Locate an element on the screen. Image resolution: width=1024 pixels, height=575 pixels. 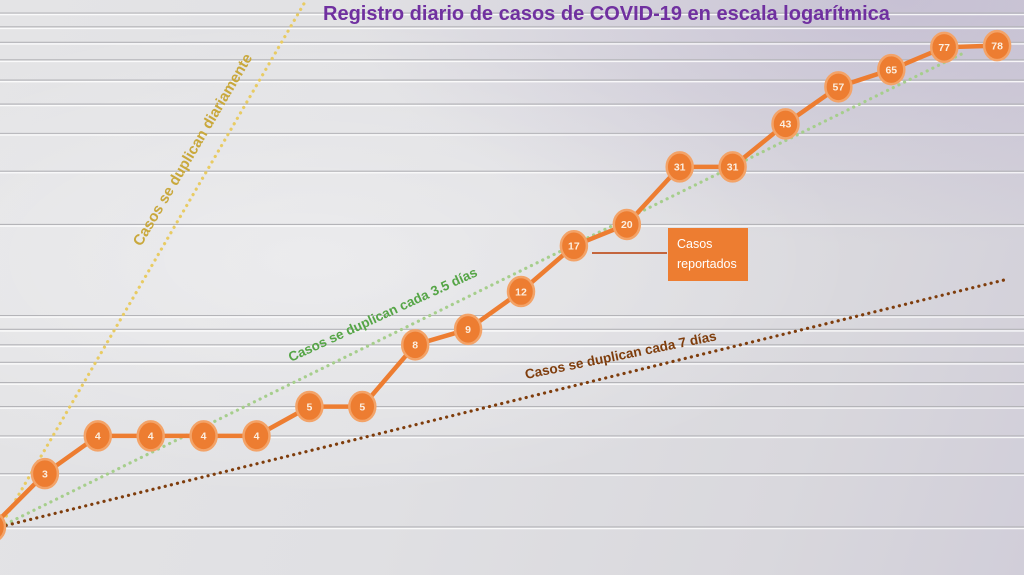
ref-label-doubling-3-5-days: Casos se duplican cada 3.5 días is located at coordinates (383, 315).